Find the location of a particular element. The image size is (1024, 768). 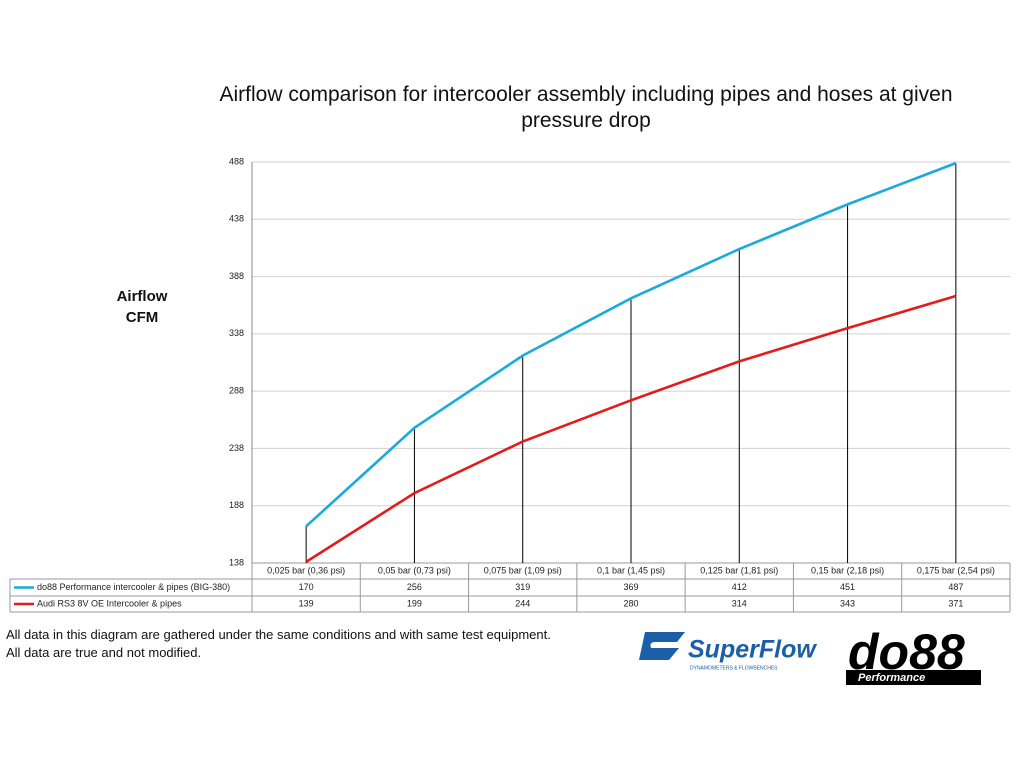

y-tick-label: 288 is located at coordinates (236, 391).